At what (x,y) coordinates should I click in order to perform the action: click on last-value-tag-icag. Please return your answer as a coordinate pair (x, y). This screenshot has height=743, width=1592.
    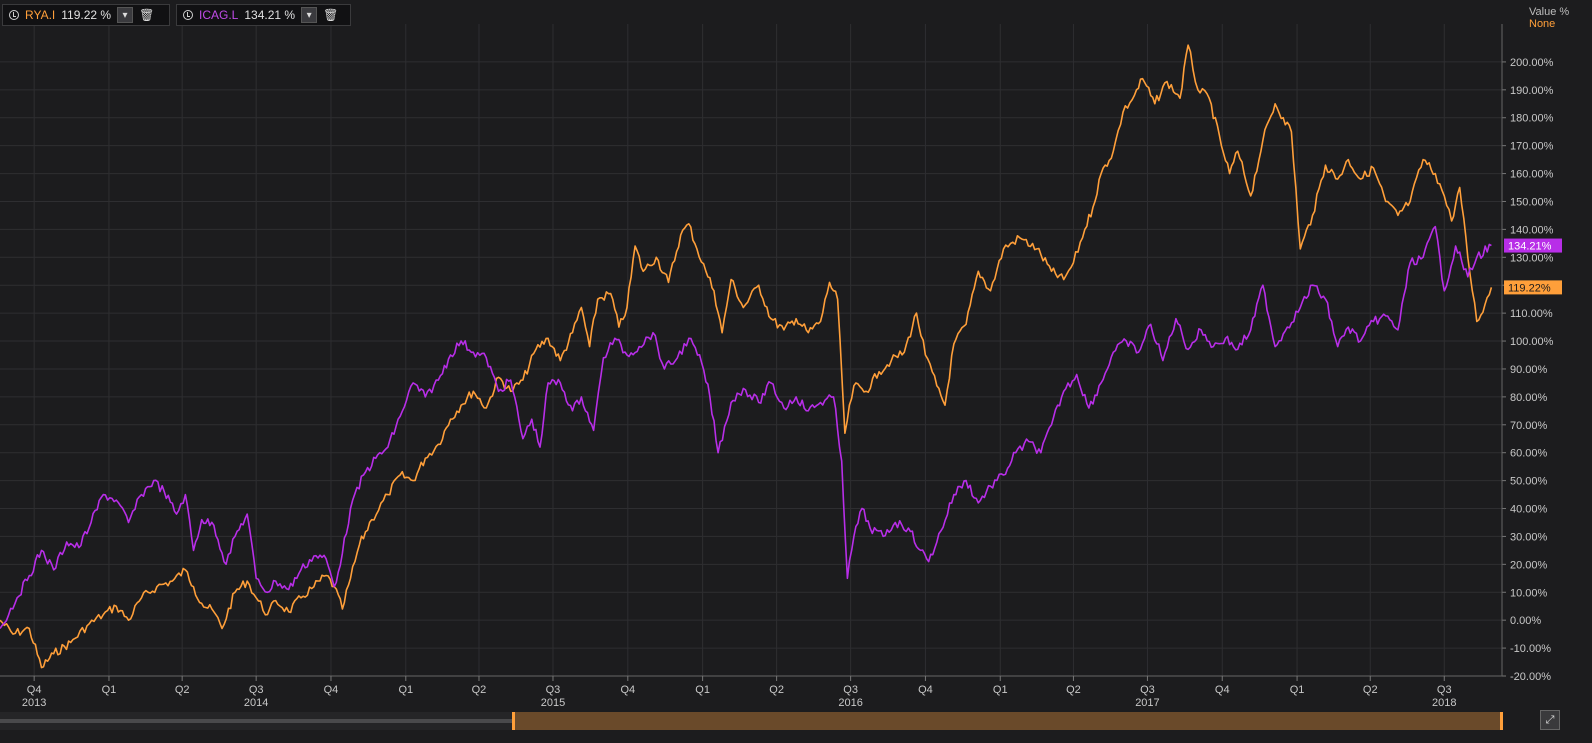
    Looking at the image, I should click on (1533, 245).